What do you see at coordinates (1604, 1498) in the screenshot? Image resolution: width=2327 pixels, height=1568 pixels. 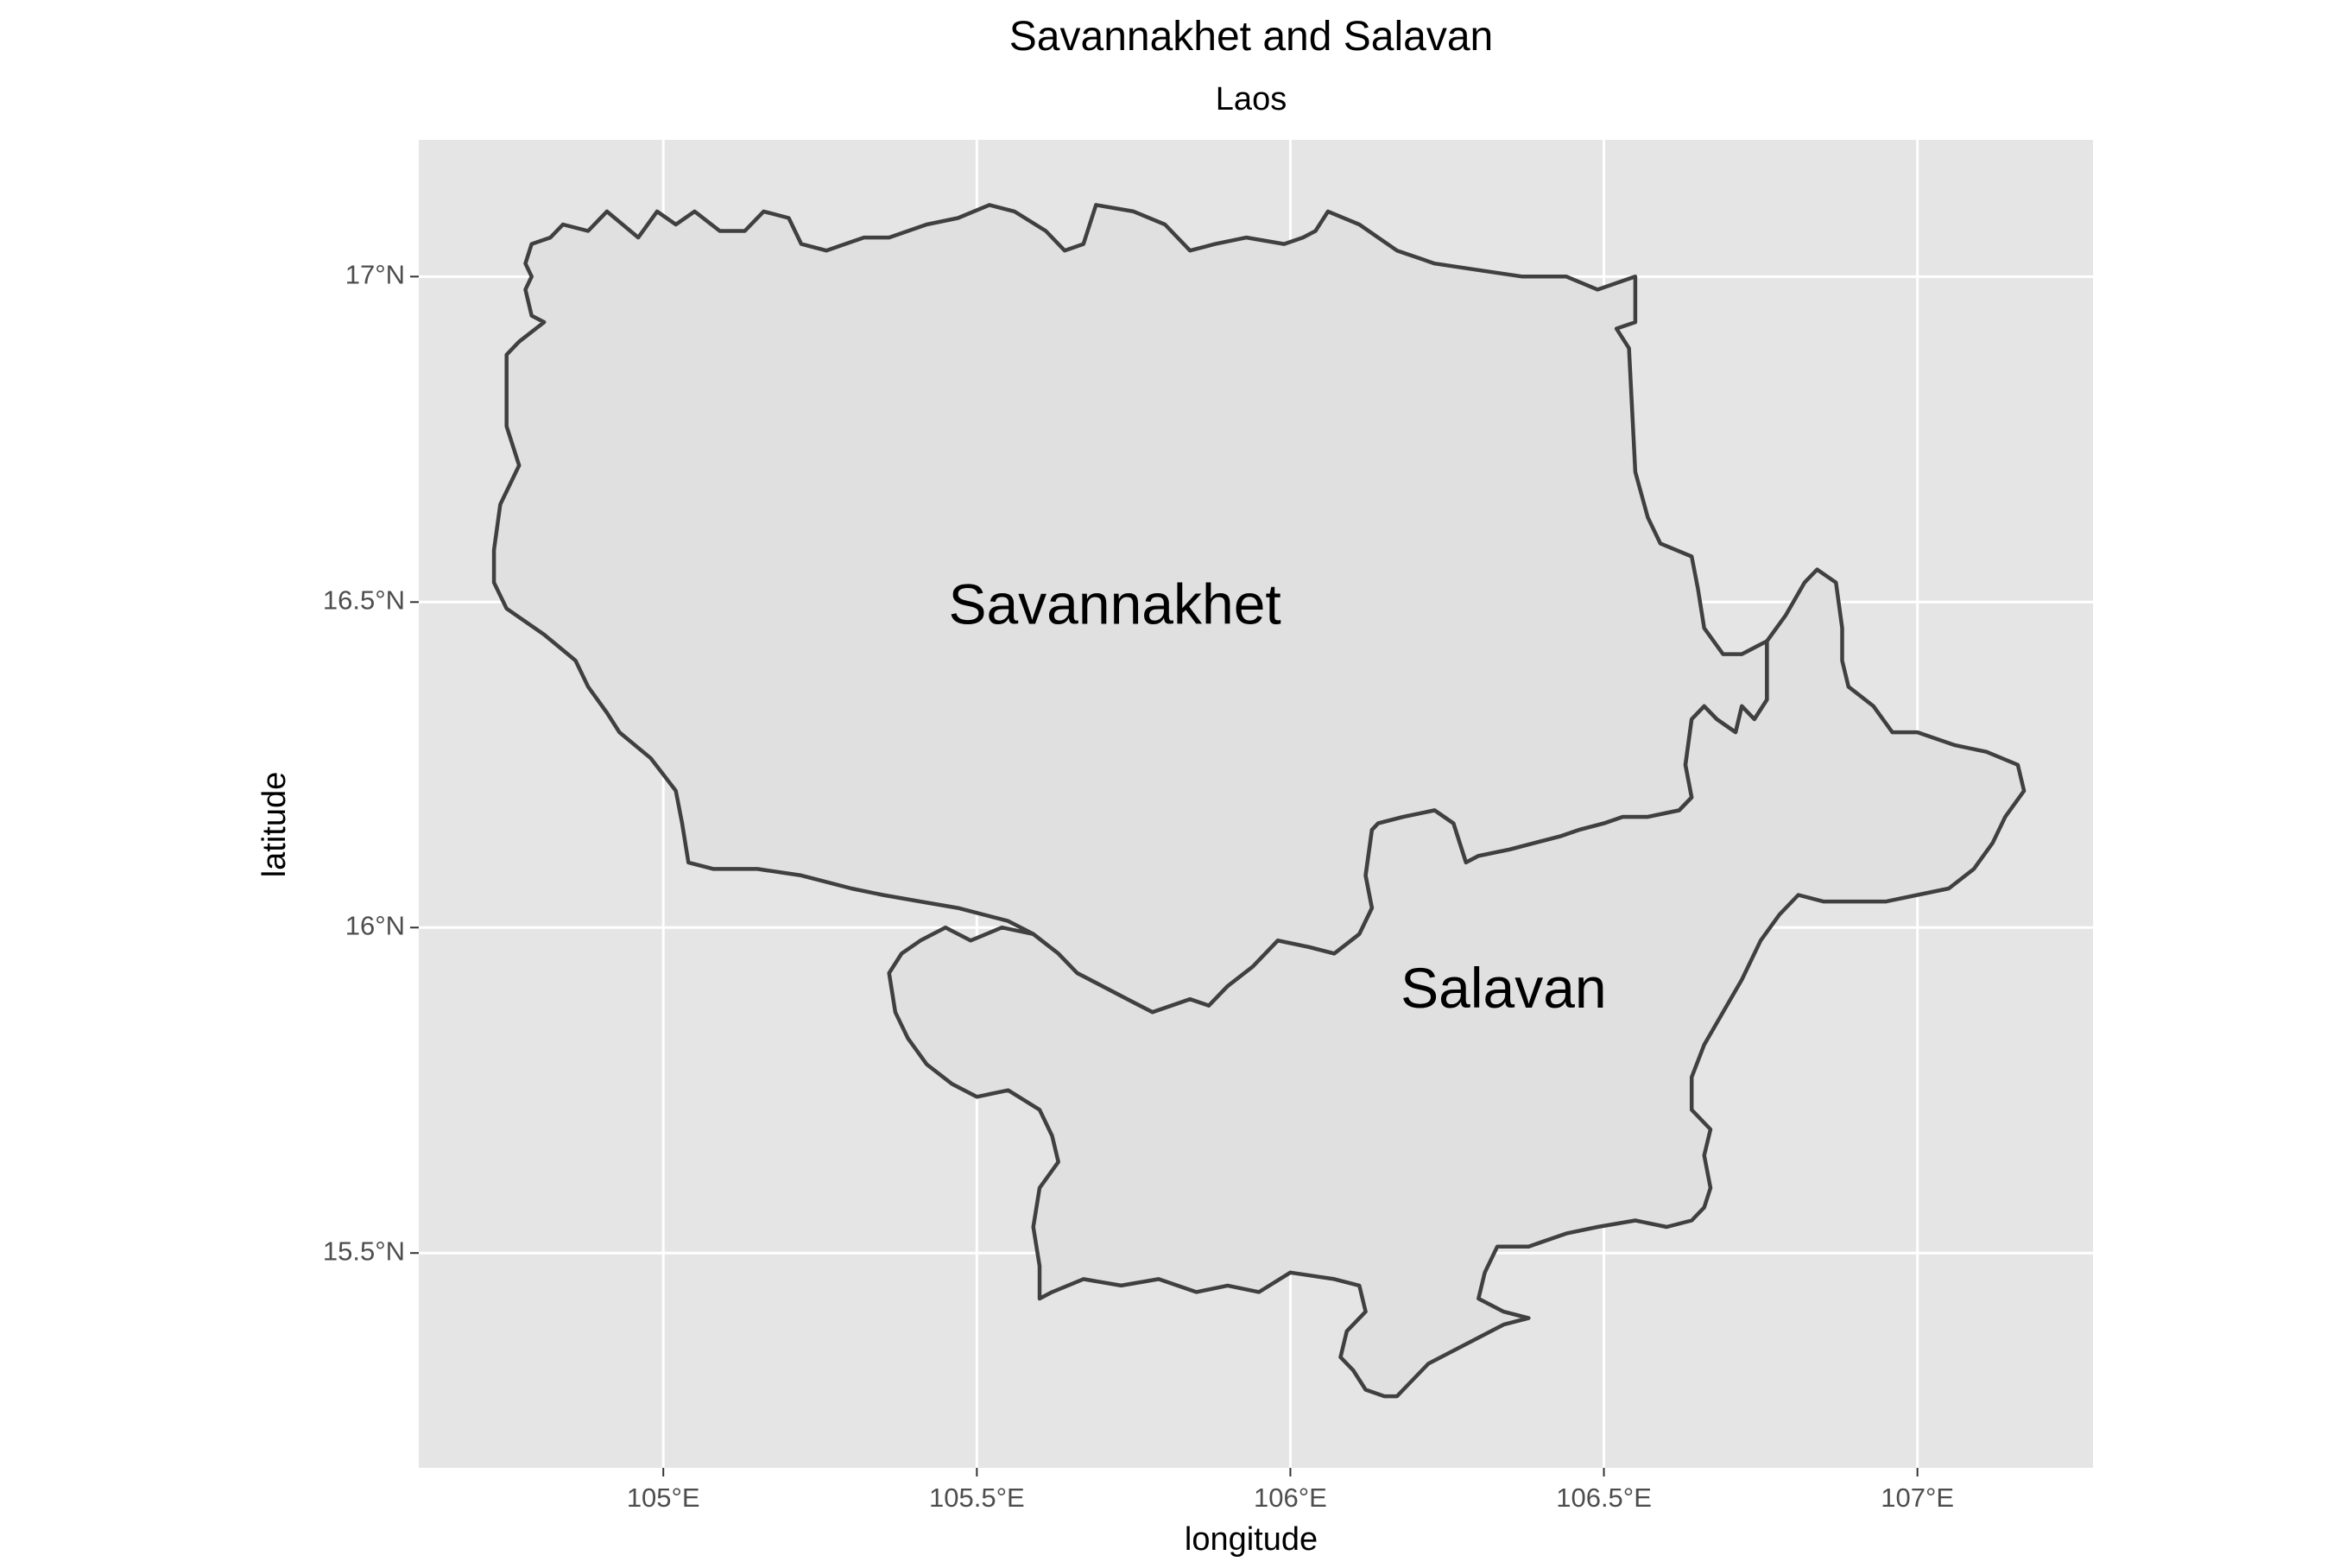 I see `x-tick-label-106-5-e: 106.5°E` at bounding box center [1604, 1498].